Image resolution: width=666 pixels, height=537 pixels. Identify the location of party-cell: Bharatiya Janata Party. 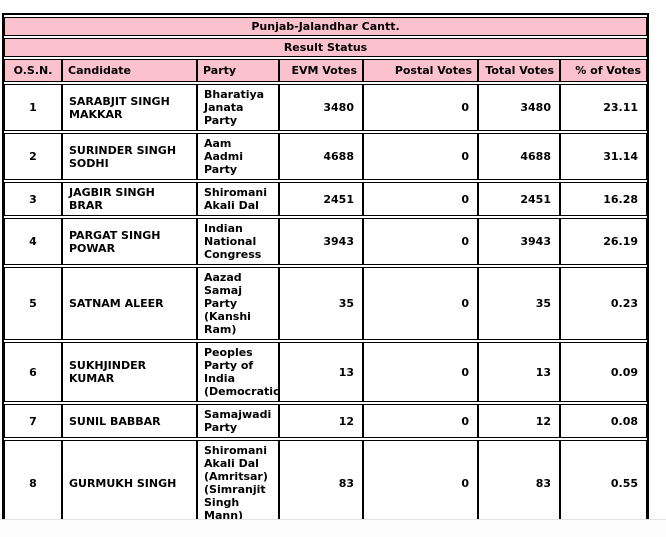
(238, 107).